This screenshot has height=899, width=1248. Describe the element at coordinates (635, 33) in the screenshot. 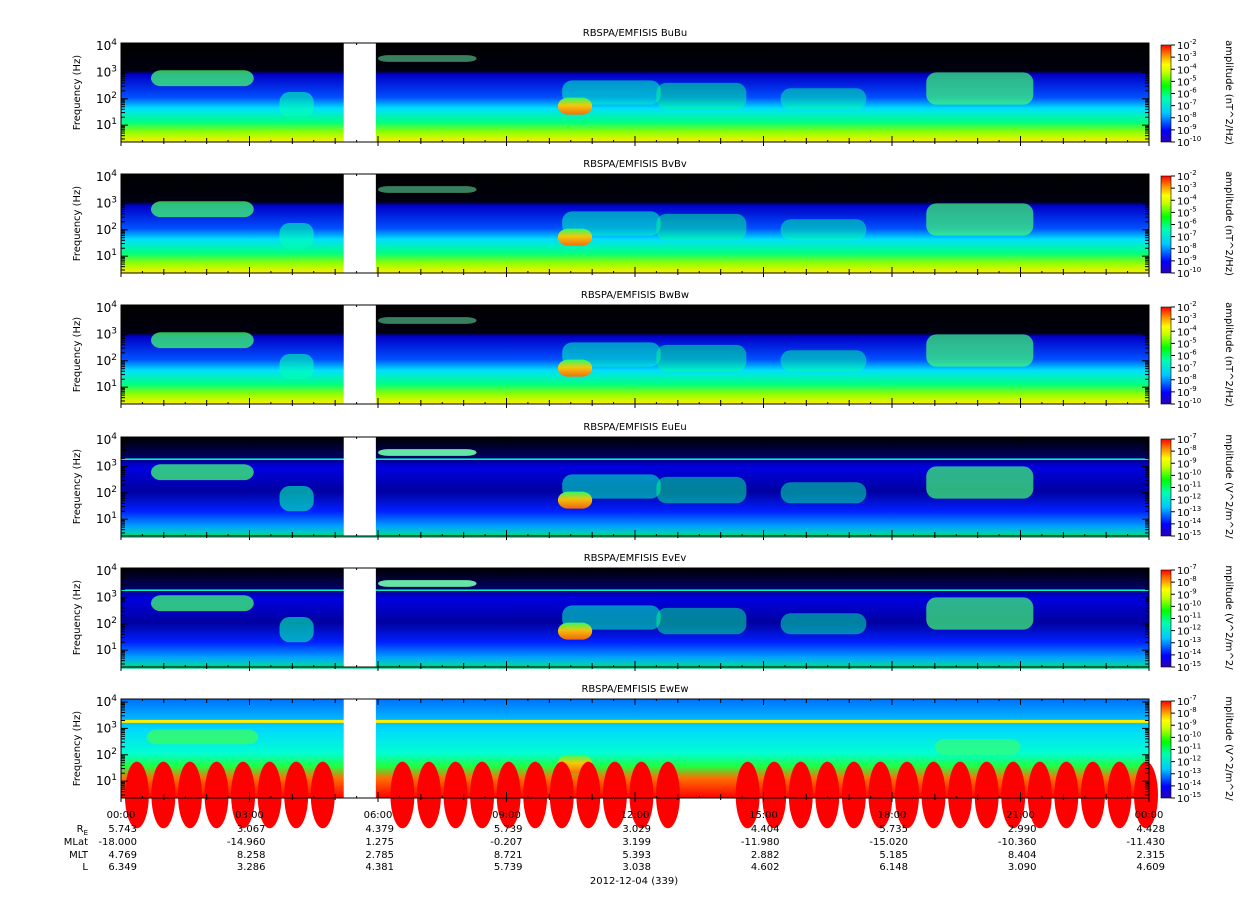

I see `panel-title: RBSPA/EMFISIS BuBu` at that location.